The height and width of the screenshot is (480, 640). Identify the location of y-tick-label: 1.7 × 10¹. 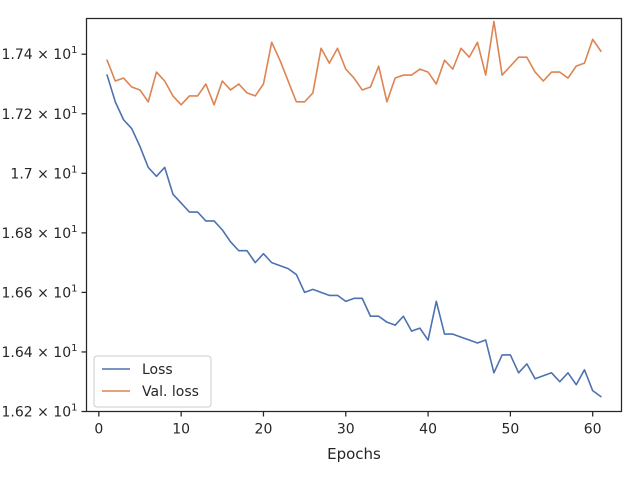
(43, 173).